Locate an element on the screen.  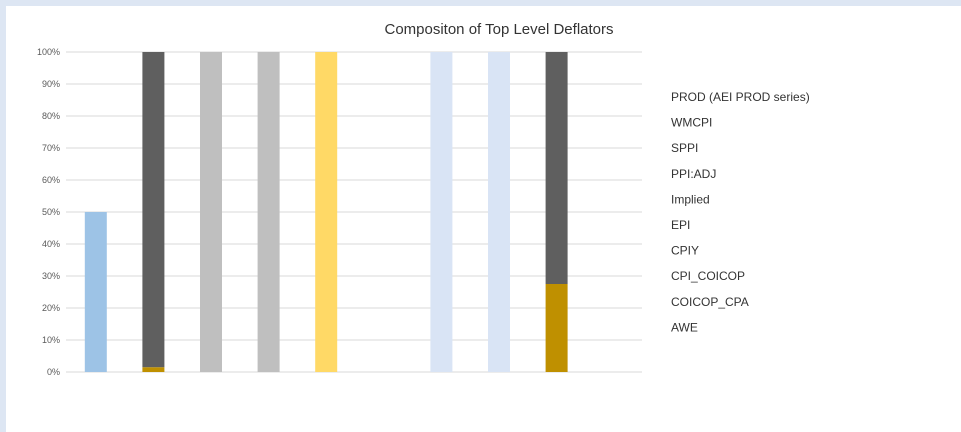
y-axis-ticks: 0% 10% 20% 30% 40% 50% 60% 70% 80% 90% 100% is located at coordinates (48, 212).